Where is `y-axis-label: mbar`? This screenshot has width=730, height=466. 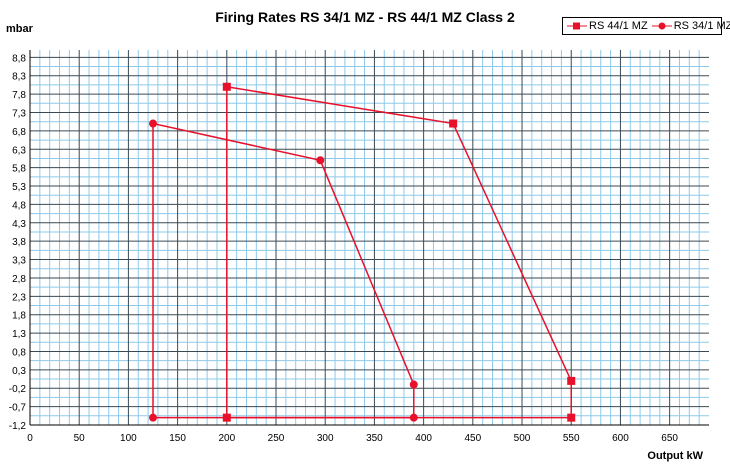 y-axis-label: mbar is located at coordinates (20, 29).